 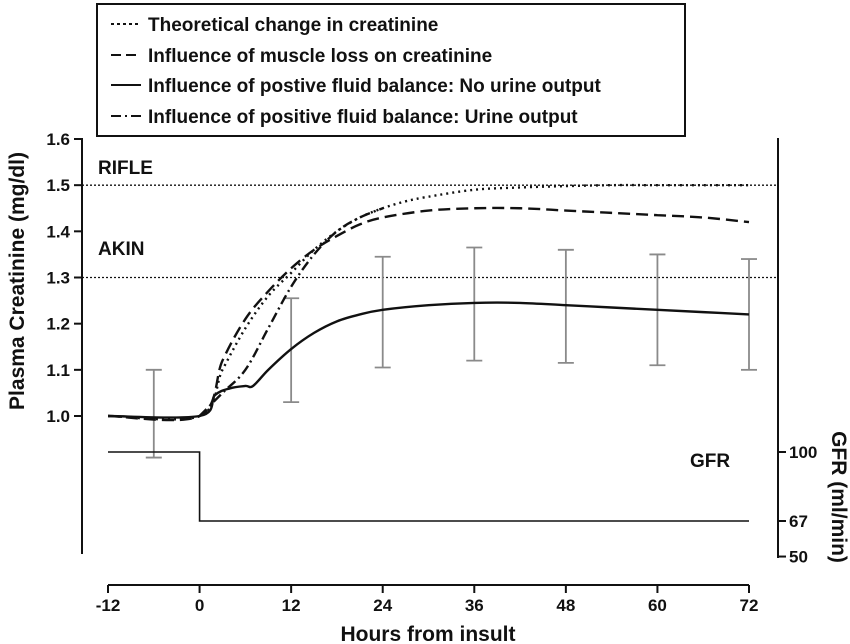 What do you see at coordinates (710, 461) in the screenshot?
I see `gfr-label: GFR` at bounding box center [710, 461].